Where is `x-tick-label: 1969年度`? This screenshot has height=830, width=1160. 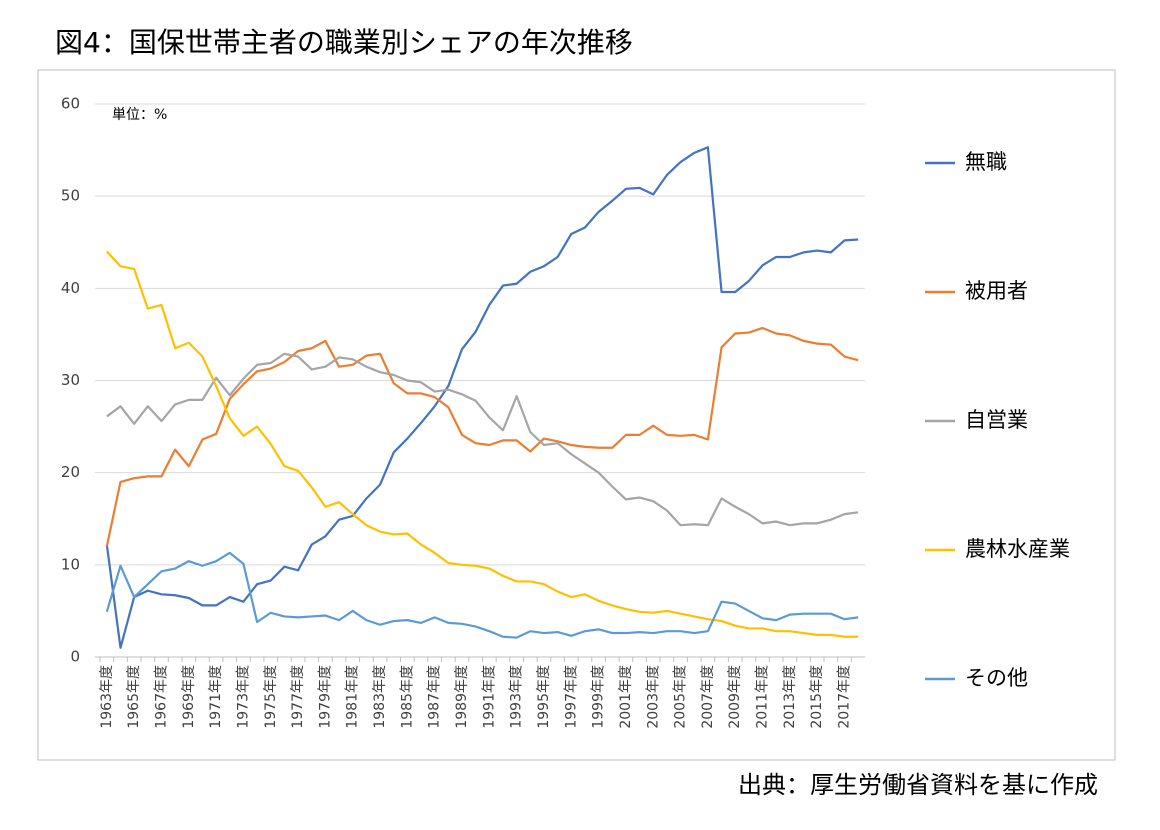
x-tick-label: 1969年度 is located at coordinates (189, 697).